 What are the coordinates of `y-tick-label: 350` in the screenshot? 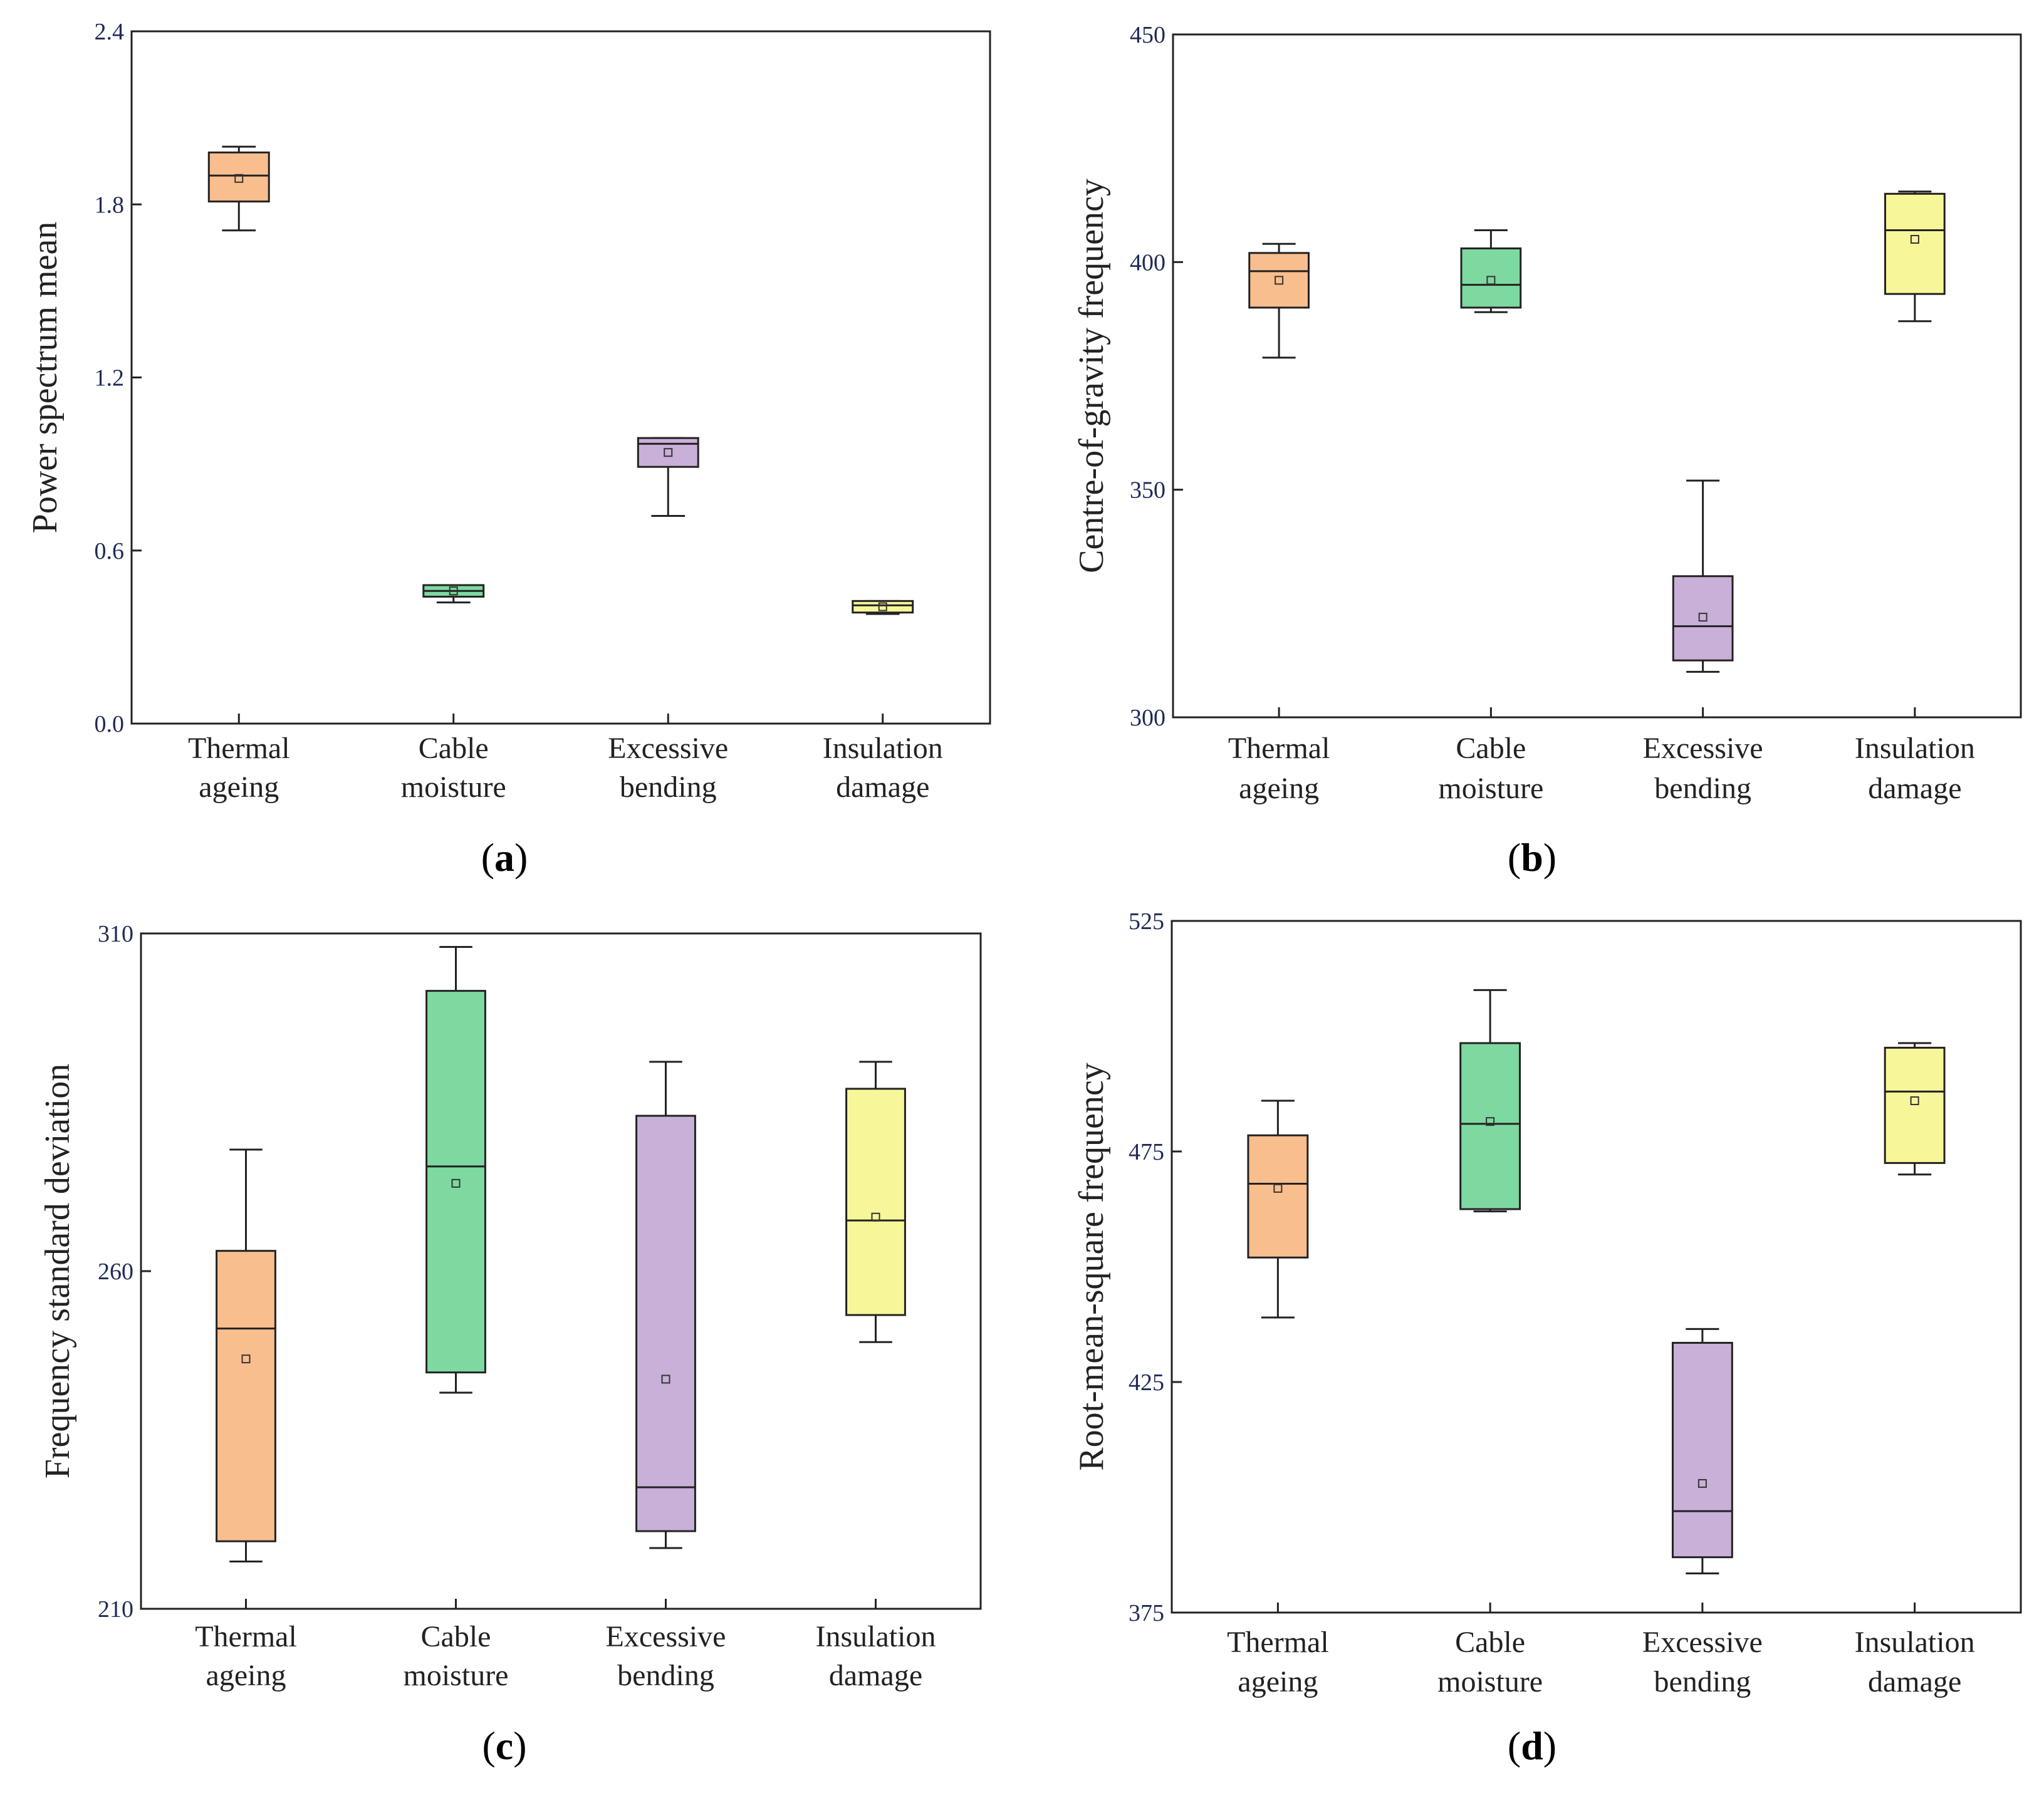 It's located at (1147, 490).